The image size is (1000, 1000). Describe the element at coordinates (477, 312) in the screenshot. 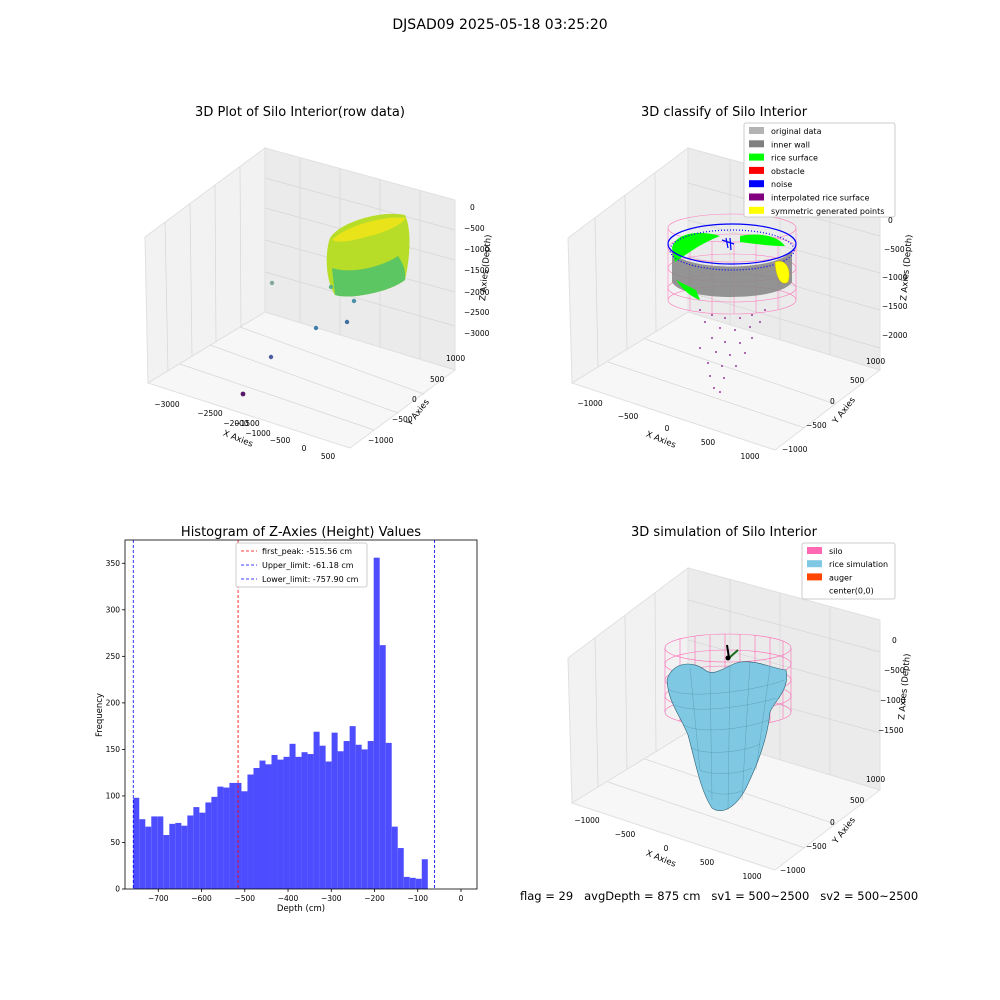

I see `z-tick-label: −2500` at that location.